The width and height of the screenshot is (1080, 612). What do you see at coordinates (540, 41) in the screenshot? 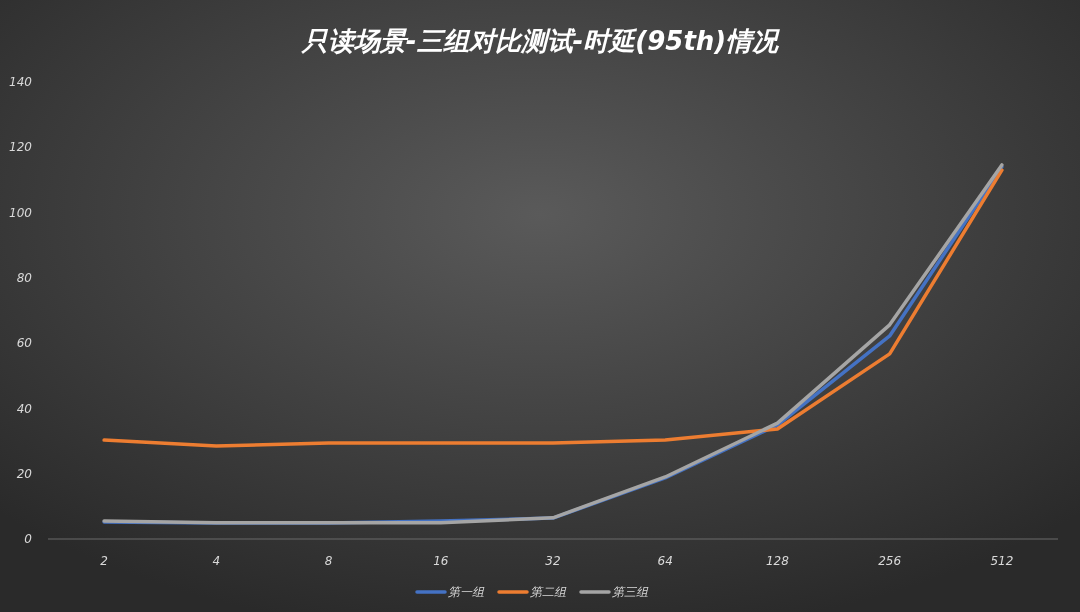
I see `chart-title: 只读场景-三组对比测试-时延(95th)情况` at bounding box center [540, 41].